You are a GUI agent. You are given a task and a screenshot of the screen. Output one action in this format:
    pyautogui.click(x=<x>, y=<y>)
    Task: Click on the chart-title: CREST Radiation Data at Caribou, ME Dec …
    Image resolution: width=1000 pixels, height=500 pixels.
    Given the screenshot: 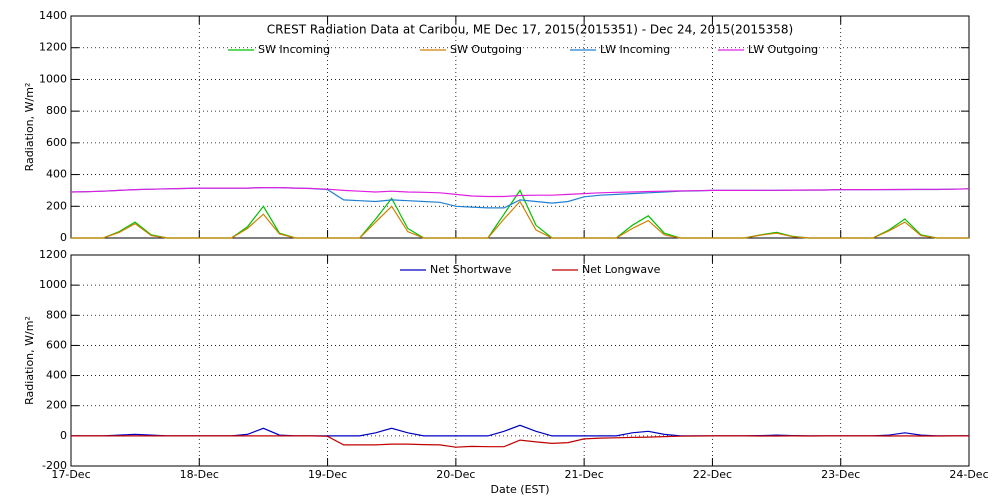 What is the action you would take?
    pyautogui.click(x=530, y=30)
    